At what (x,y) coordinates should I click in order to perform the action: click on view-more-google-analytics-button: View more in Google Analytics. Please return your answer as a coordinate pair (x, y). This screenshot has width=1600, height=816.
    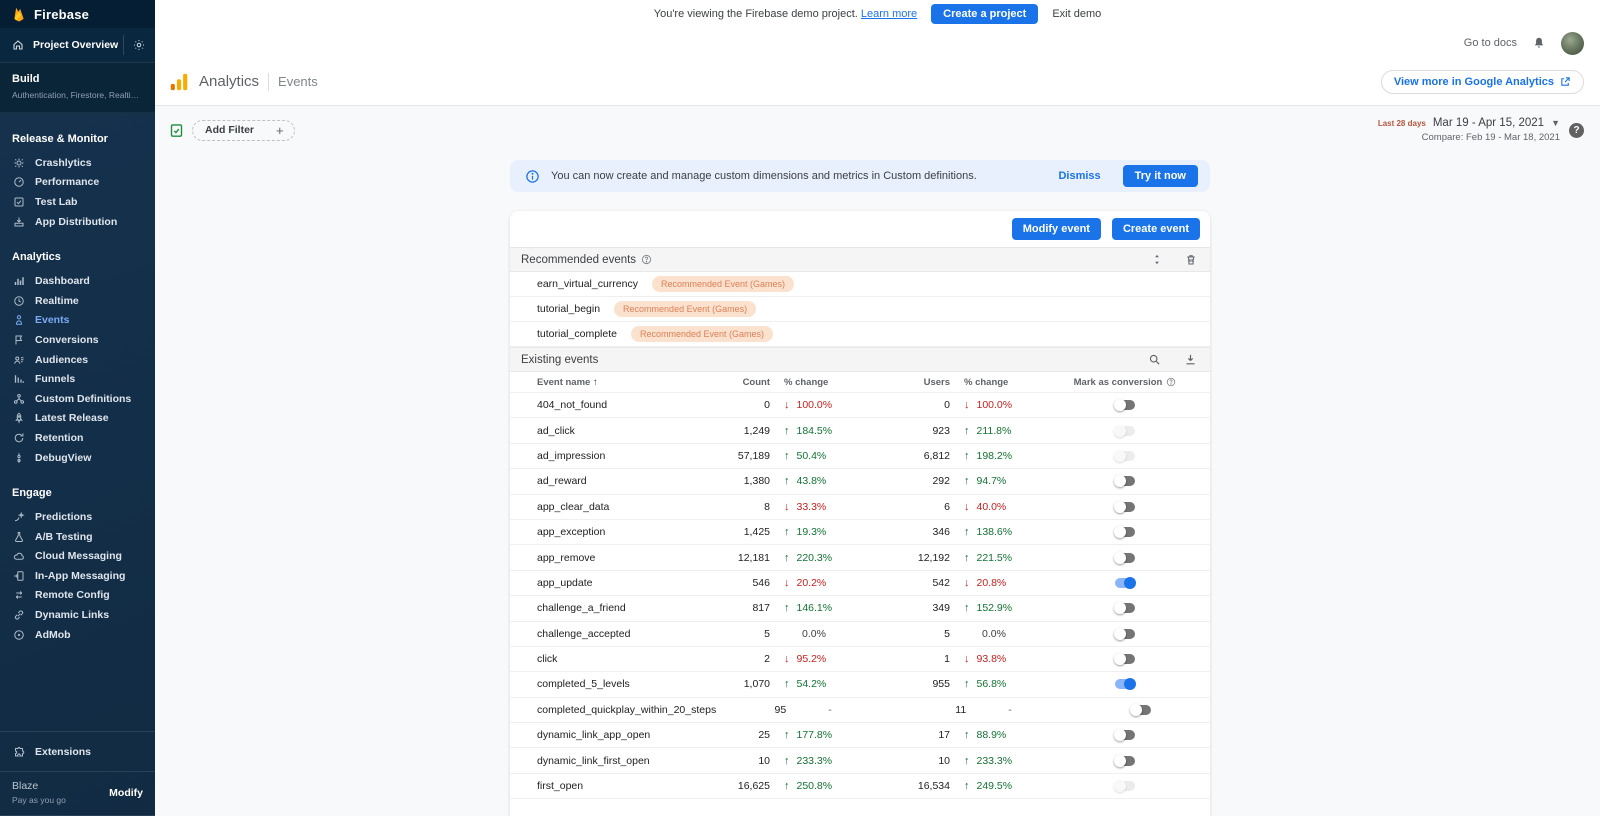
    Looking at the image, I should click on (1482, 81).